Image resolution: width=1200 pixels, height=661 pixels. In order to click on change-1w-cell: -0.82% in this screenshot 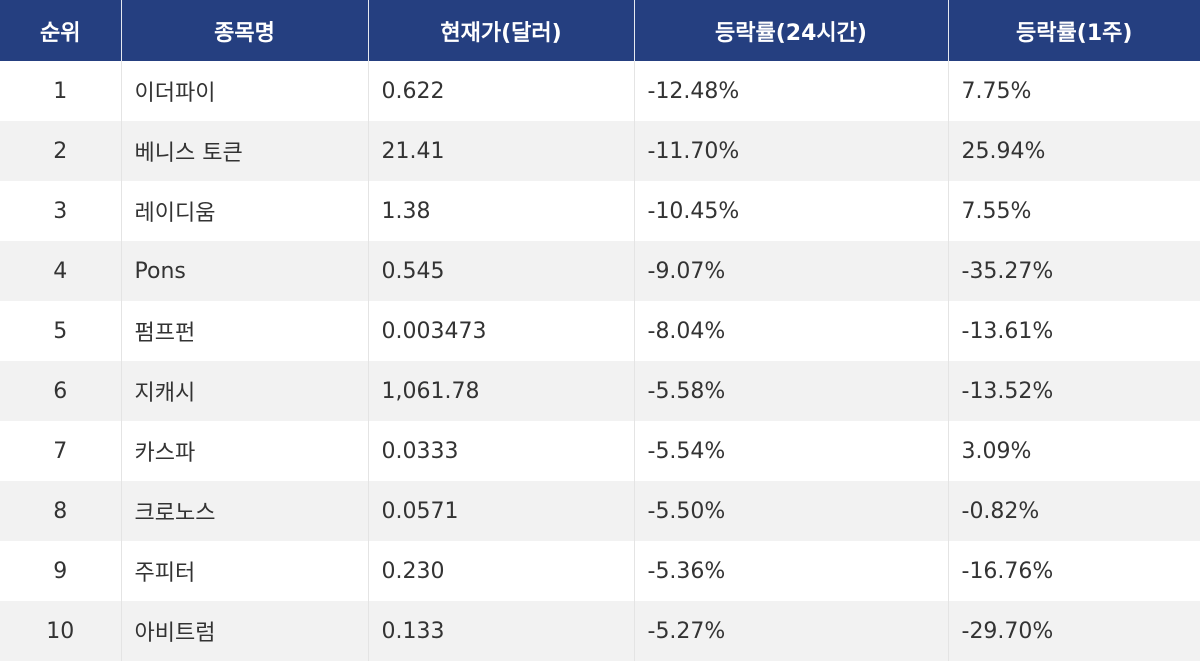, I will do `click(1074, 511)`.